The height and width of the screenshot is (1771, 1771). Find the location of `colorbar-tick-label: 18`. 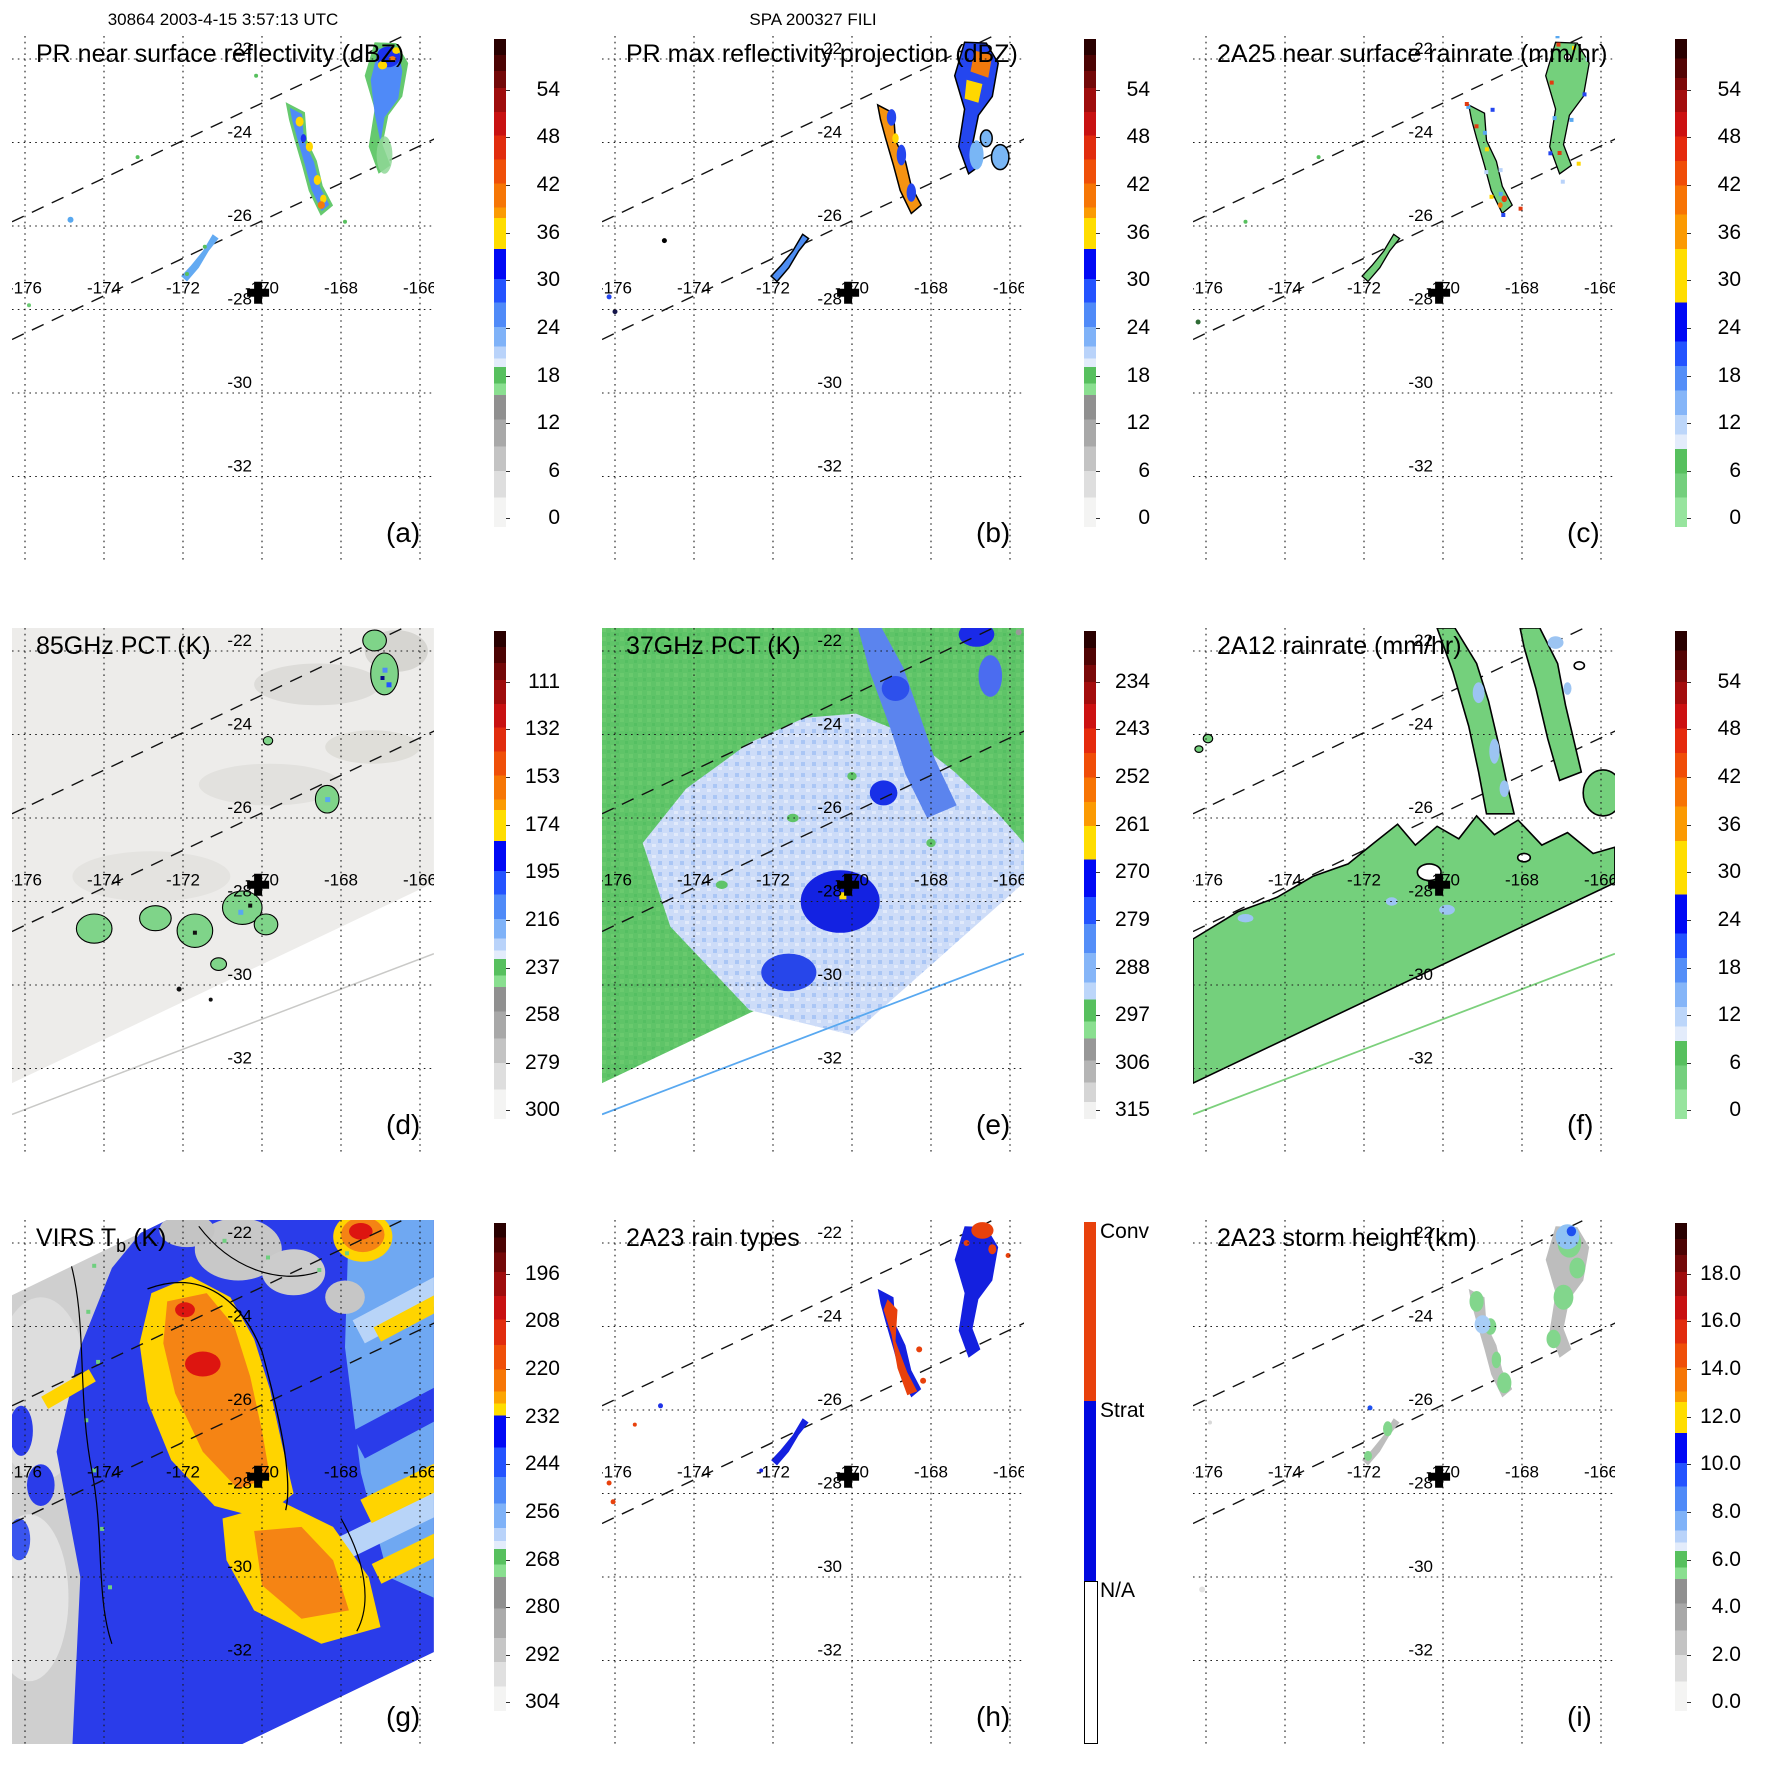

colorbar-tick-label: 18 is located at coordinates (548, 375).